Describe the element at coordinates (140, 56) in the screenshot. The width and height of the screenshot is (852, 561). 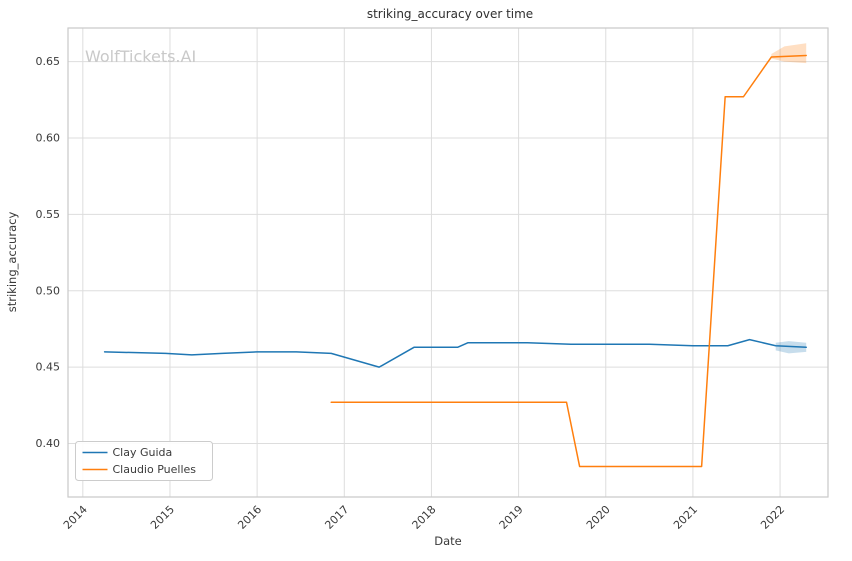
I see `watermark: WolfTickets.AI` at that location.